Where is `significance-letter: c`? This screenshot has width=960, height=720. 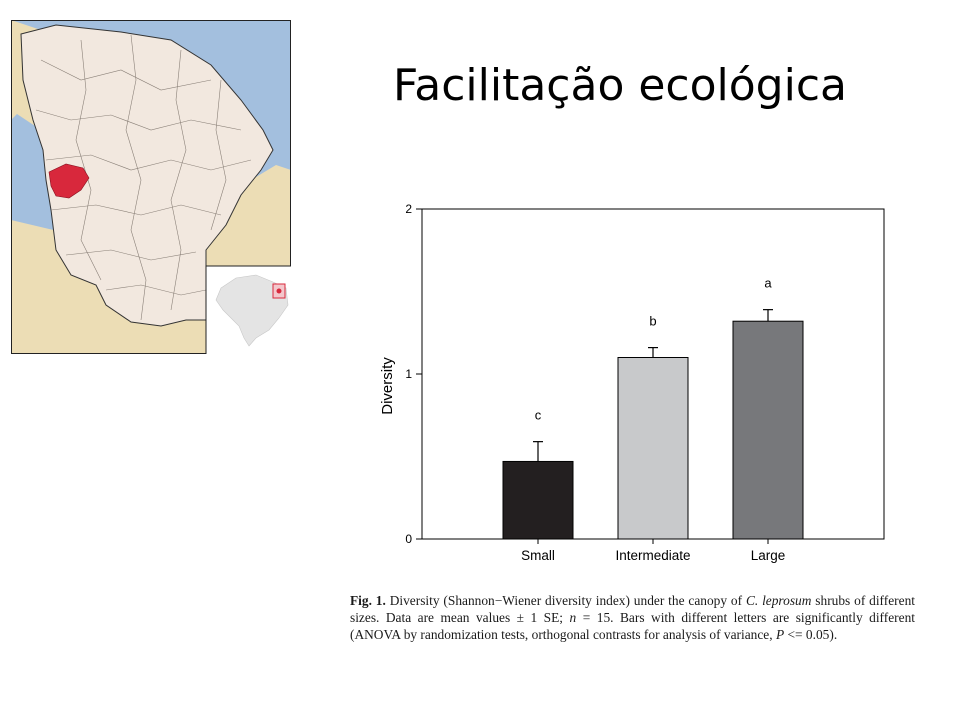 significance-letter: c is located at coordinates (538, 415).